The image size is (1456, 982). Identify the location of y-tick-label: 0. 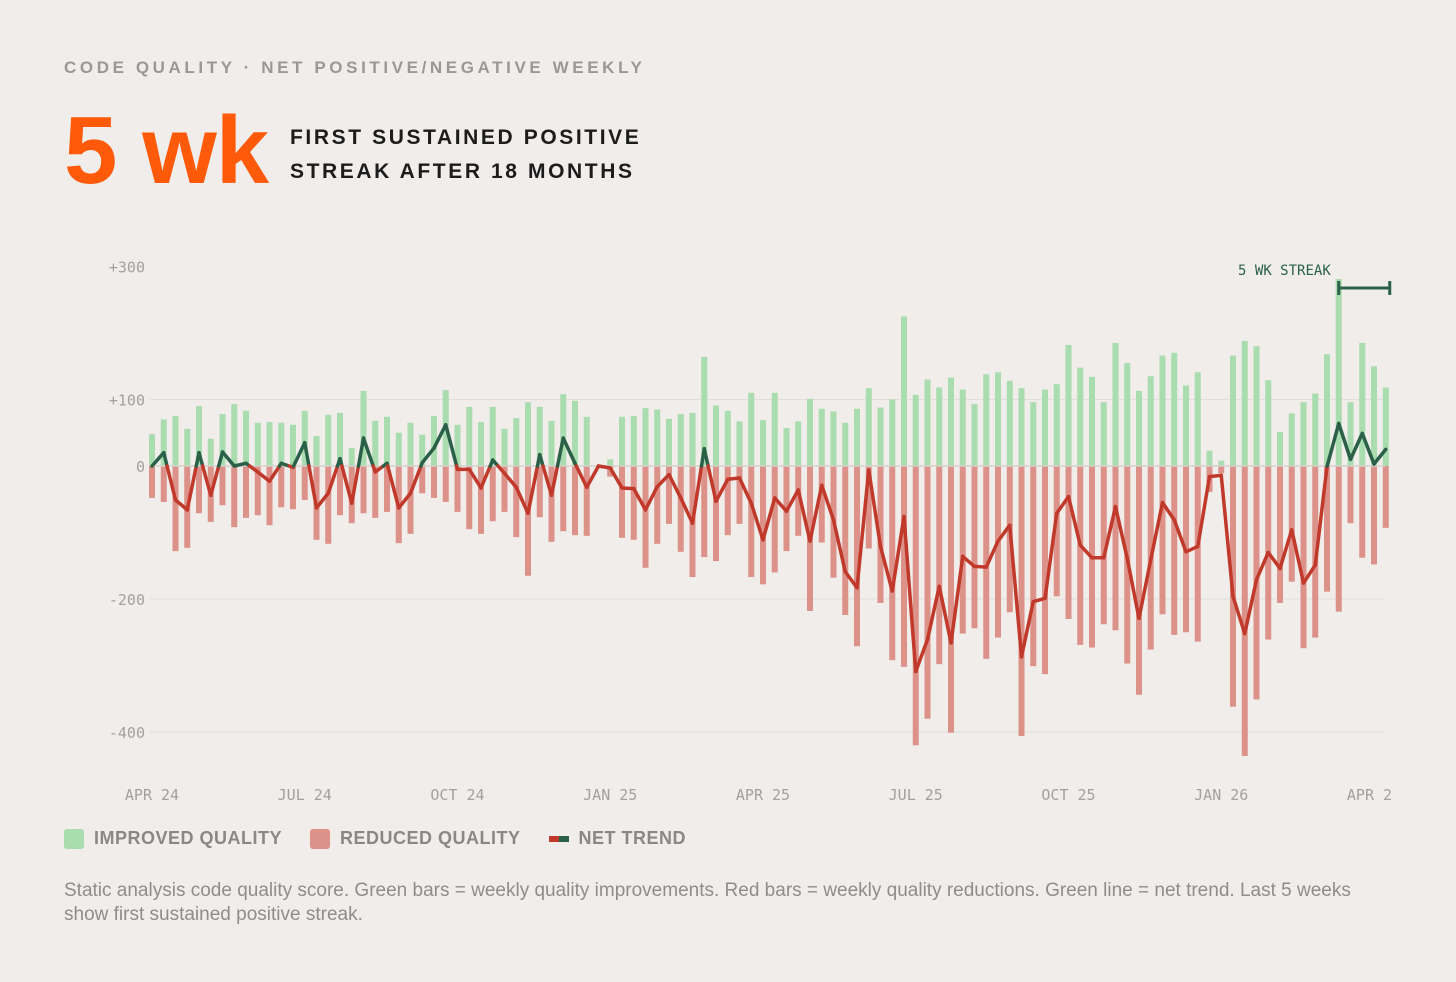
(140, 467).